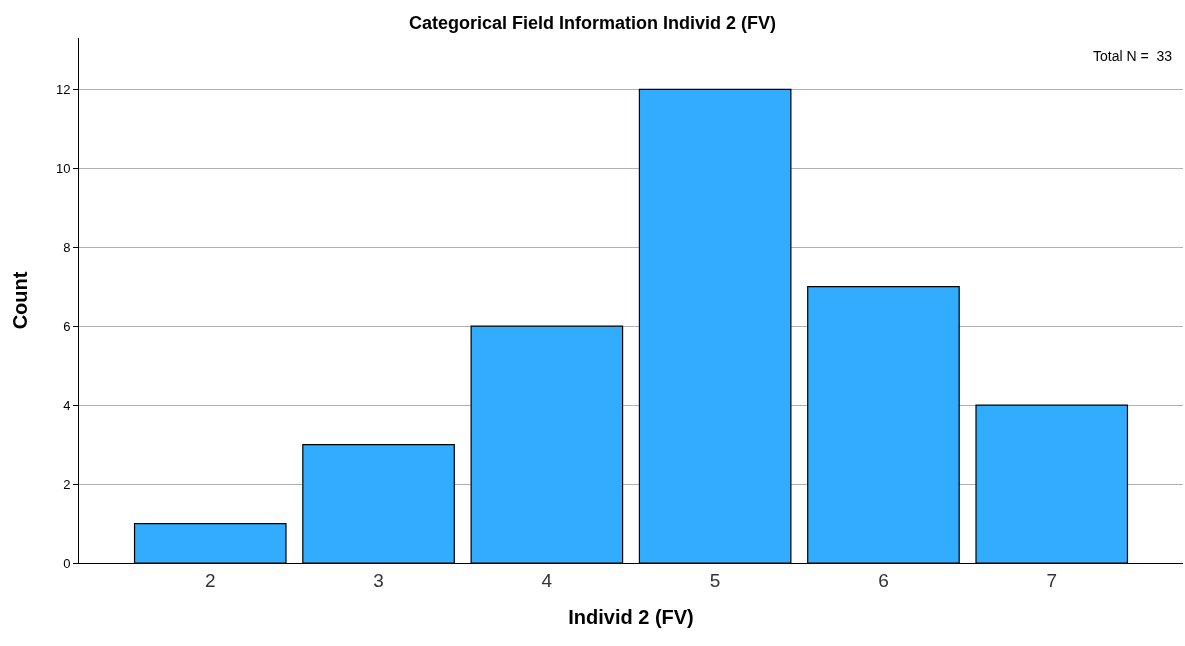 This screenshot has width=1185, height=646. I want to click on y-tick-label: 8, so click(67, 247).